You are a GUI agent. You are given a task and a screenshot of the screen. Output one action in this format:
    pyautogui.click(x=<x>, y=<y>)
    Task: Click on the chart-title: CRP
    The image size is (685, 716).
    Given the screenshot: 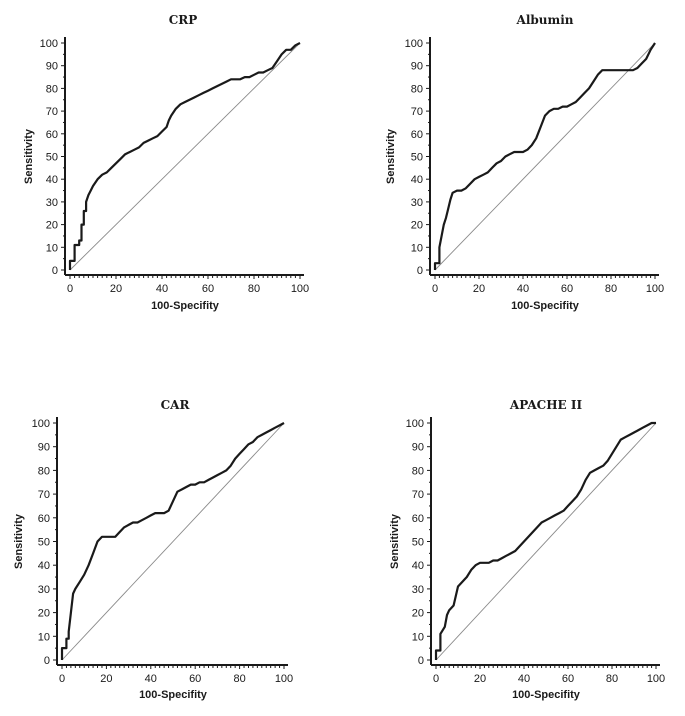 What is the action you would take?
    pyautogui.click(x=183, y=20)
    